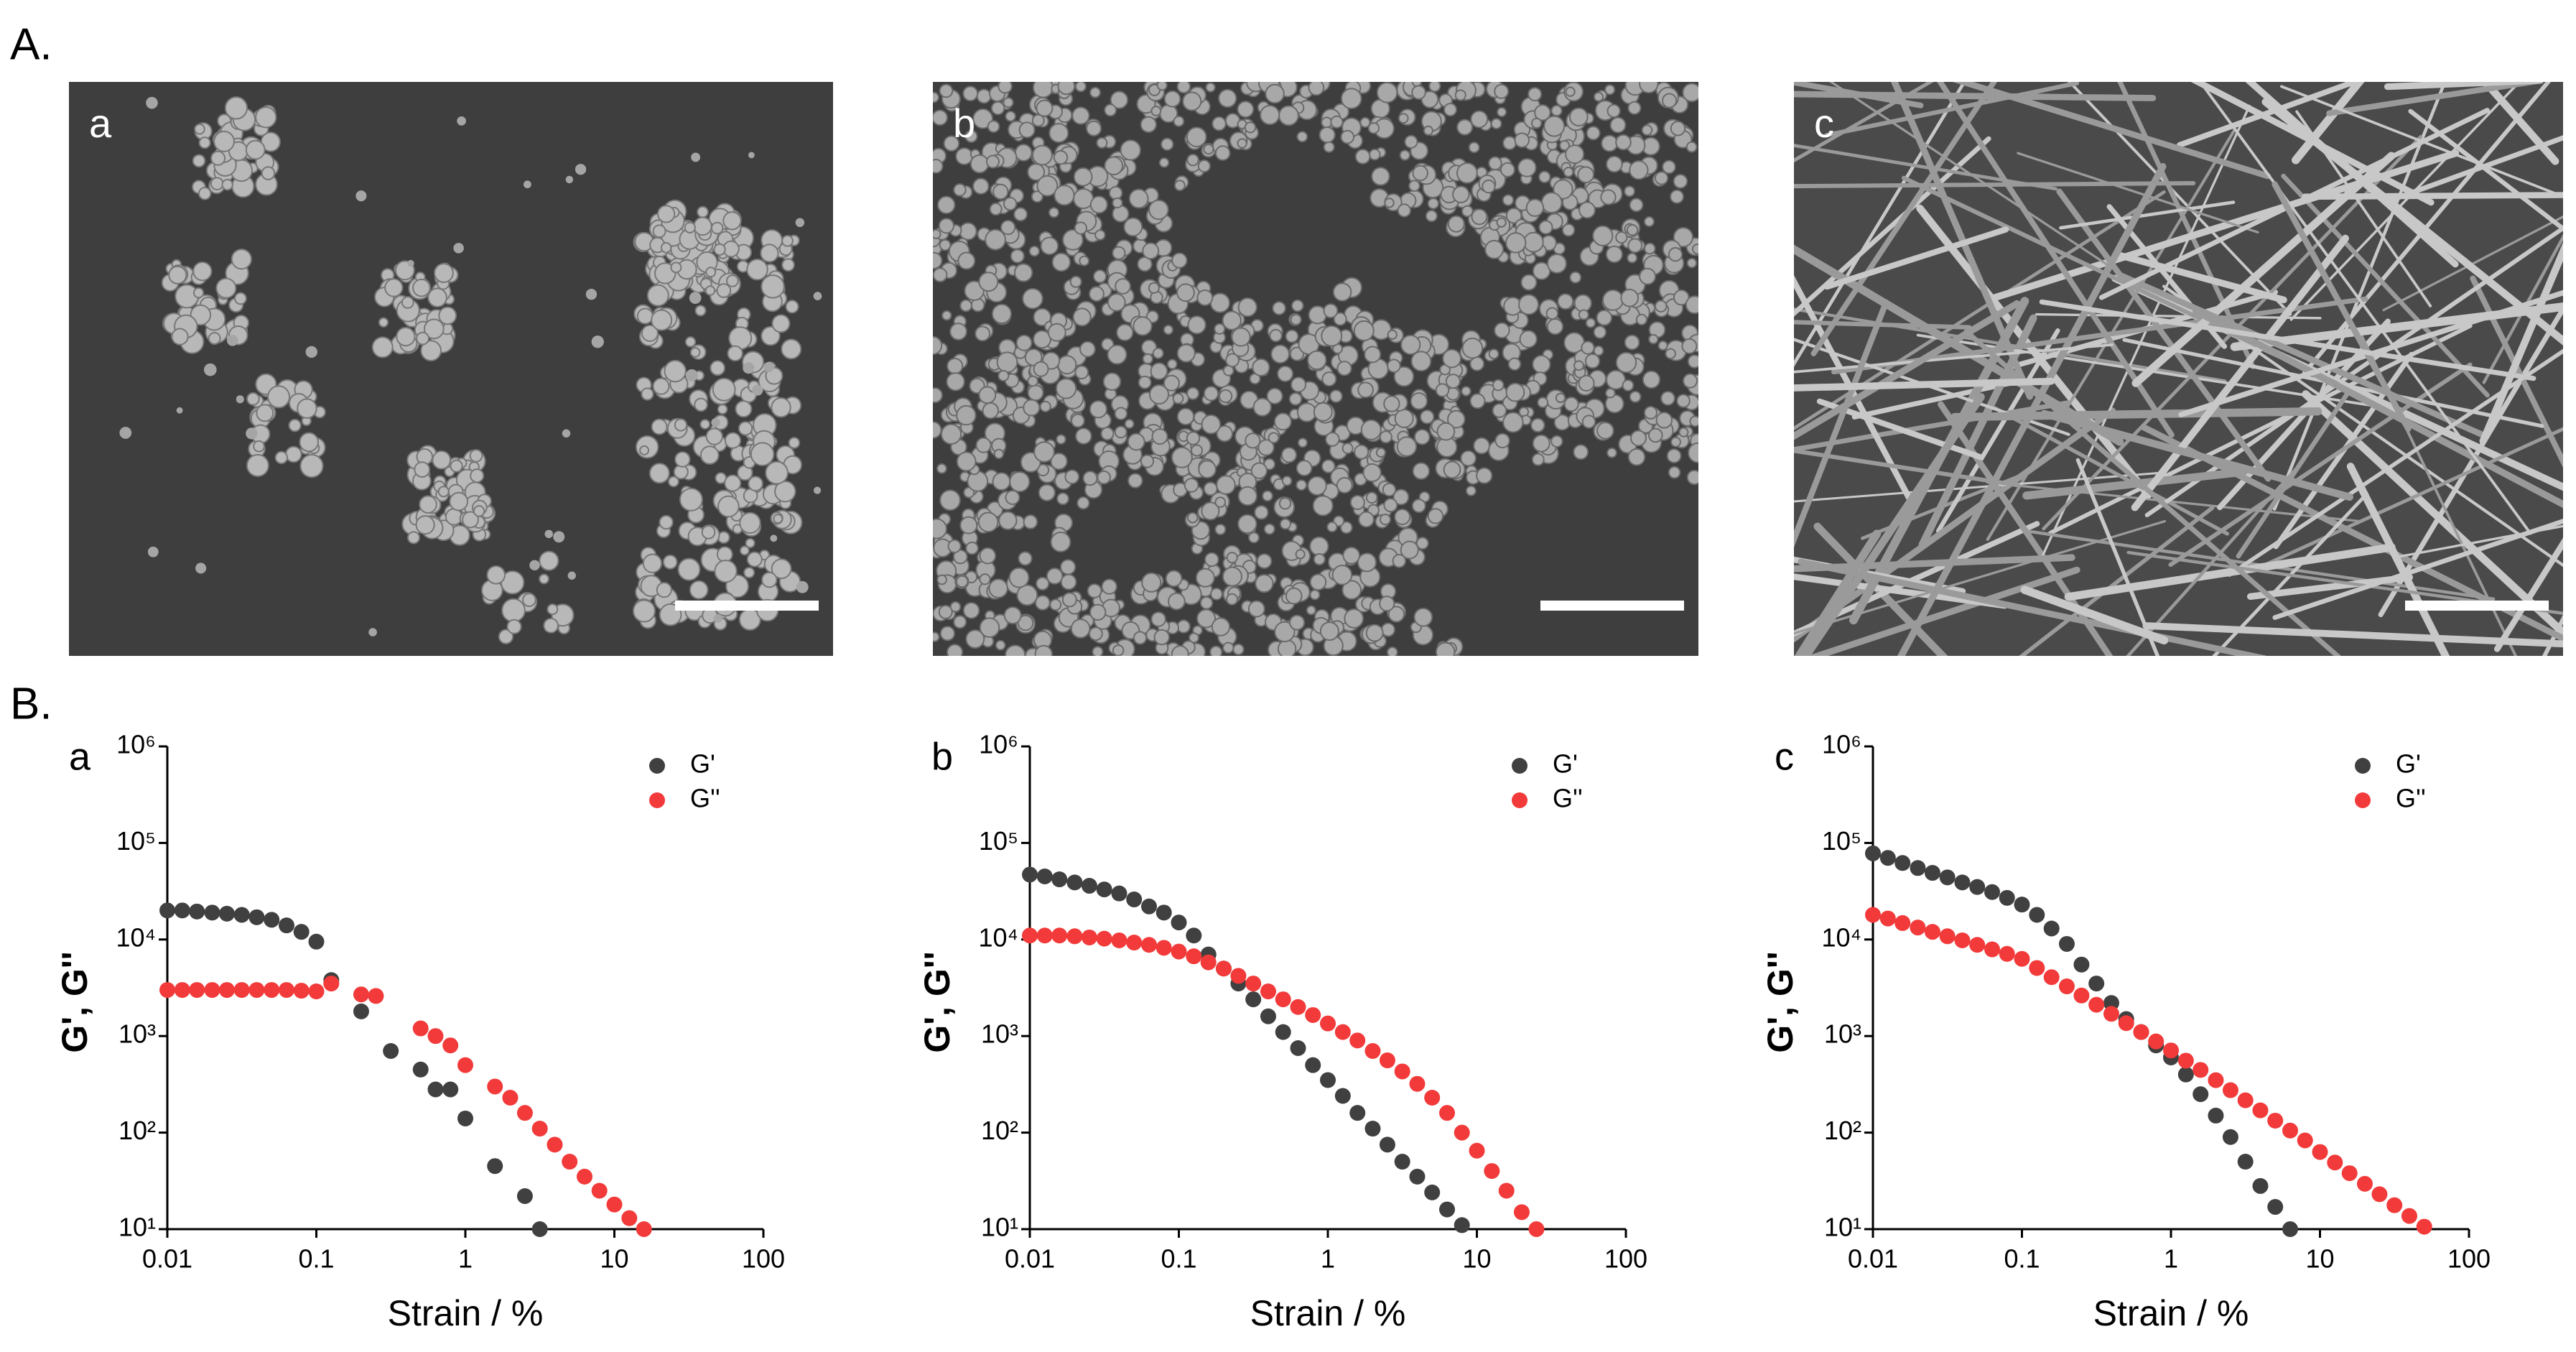 The image size is (2576, 1352). What do you see at coordinates (31, 44) in the screenshot?
I see `section-label: A.` at bounding box center [31, 44].